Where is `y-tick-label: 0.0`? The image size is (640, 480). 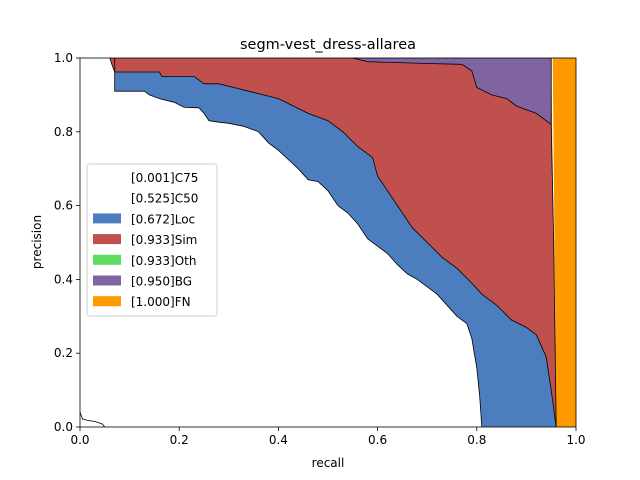
y-tick-label: 0.0 is located at coordinates (63, 427).